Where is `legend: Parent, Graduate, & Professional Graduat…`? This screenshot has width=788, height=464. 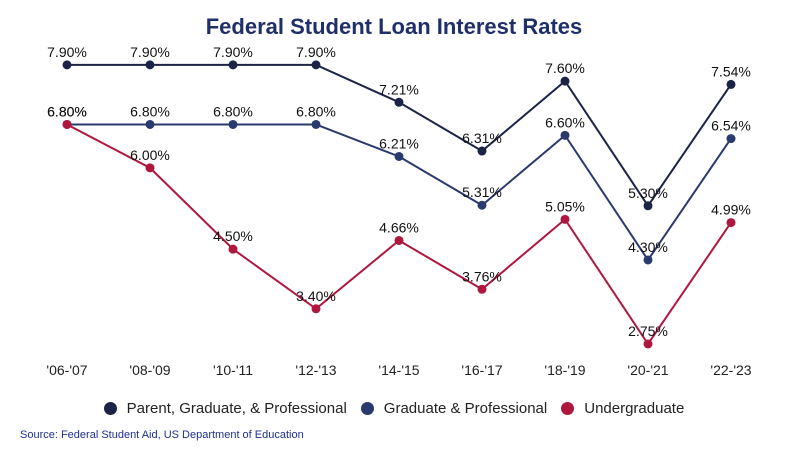
legend: Parent, Graduate, & Professional Graduat… is located at coordinates (394, 408).